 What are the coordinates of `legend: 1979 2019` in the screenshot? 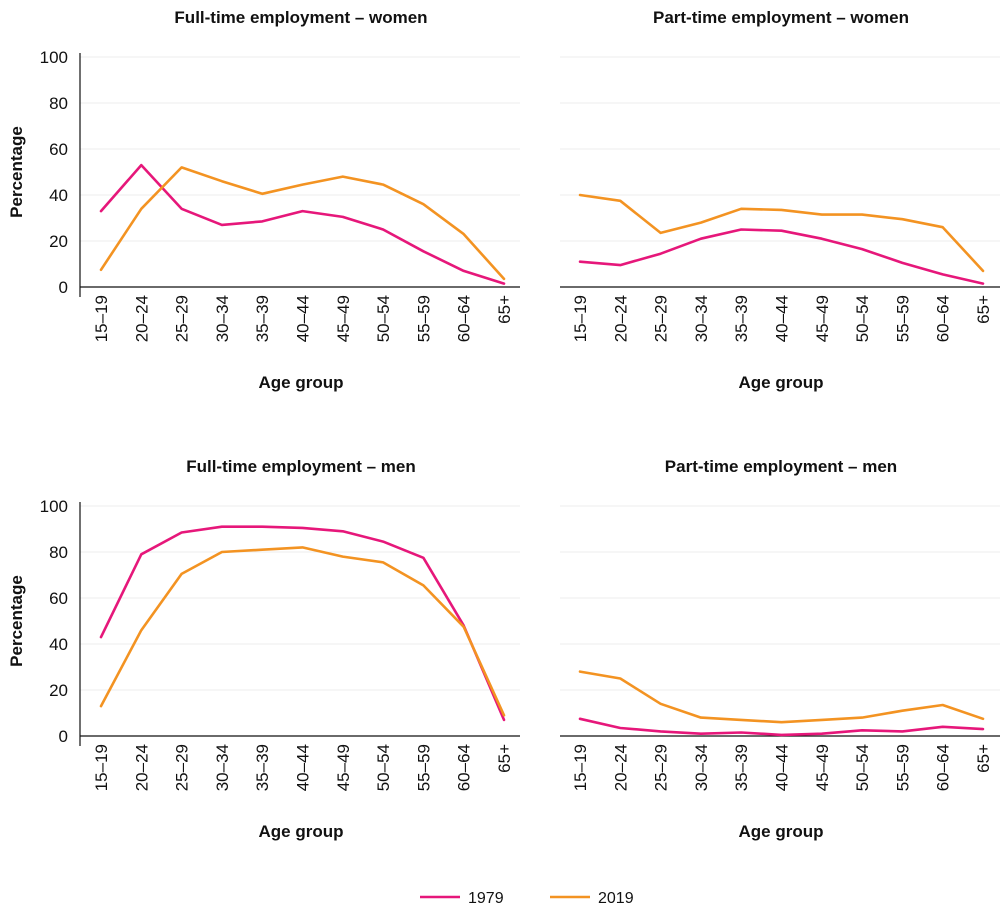 It's located at (527, 898).